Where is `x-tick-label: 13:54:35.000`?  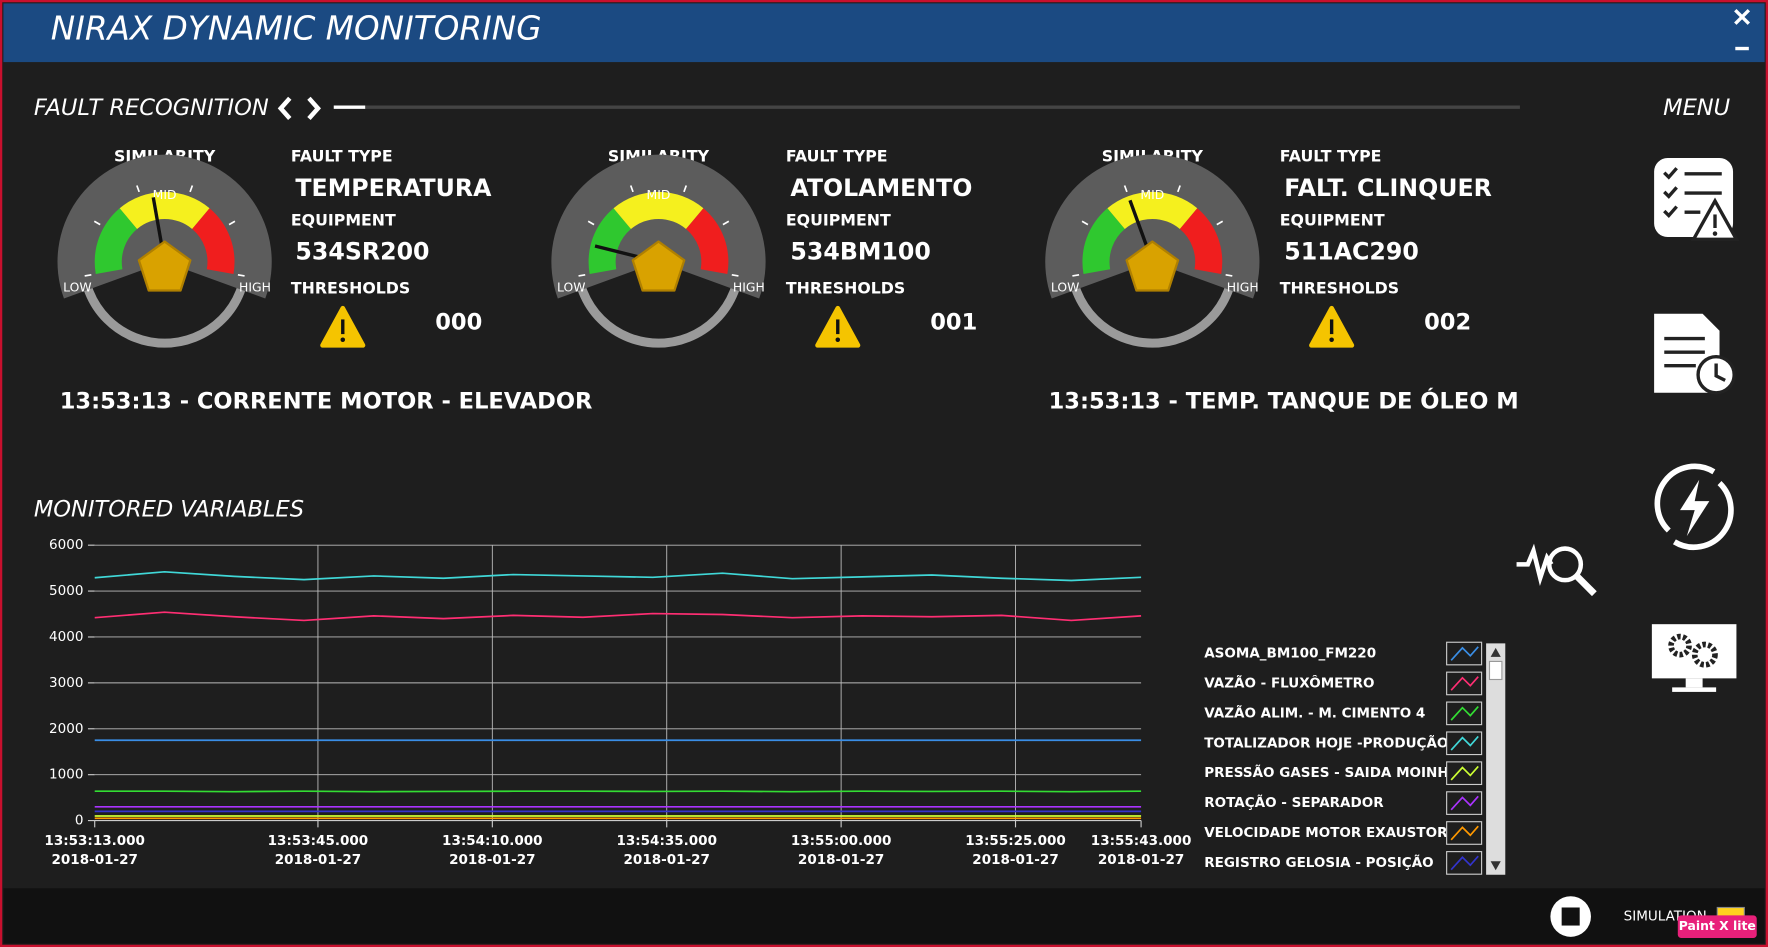 x-tick-label: 13:54:35.000 is located at coordinates (666, 841).